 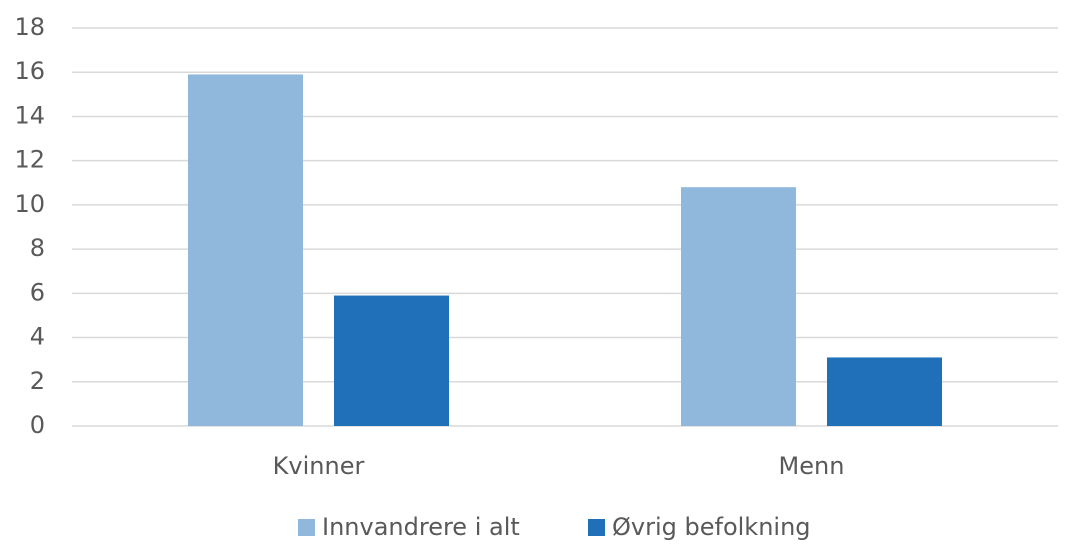 I want to click on legend-label: Øvrig befolkning, so click(x=711, y=527).